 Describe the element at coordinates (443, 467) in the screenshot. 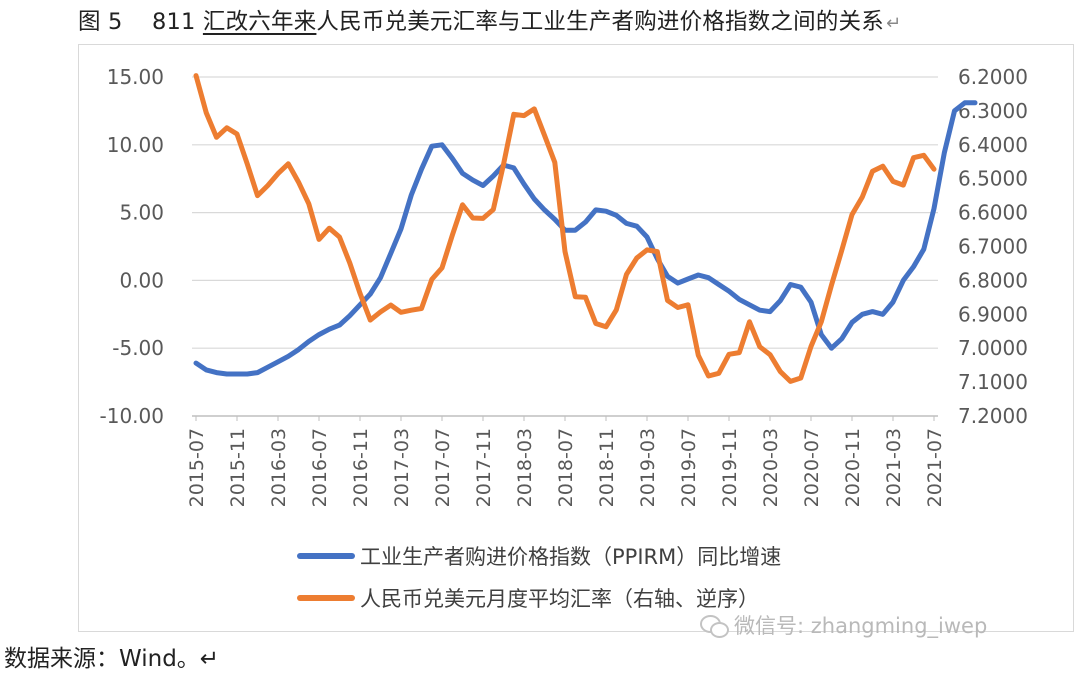

I see `x-tick-label: 2017-07` at that location.